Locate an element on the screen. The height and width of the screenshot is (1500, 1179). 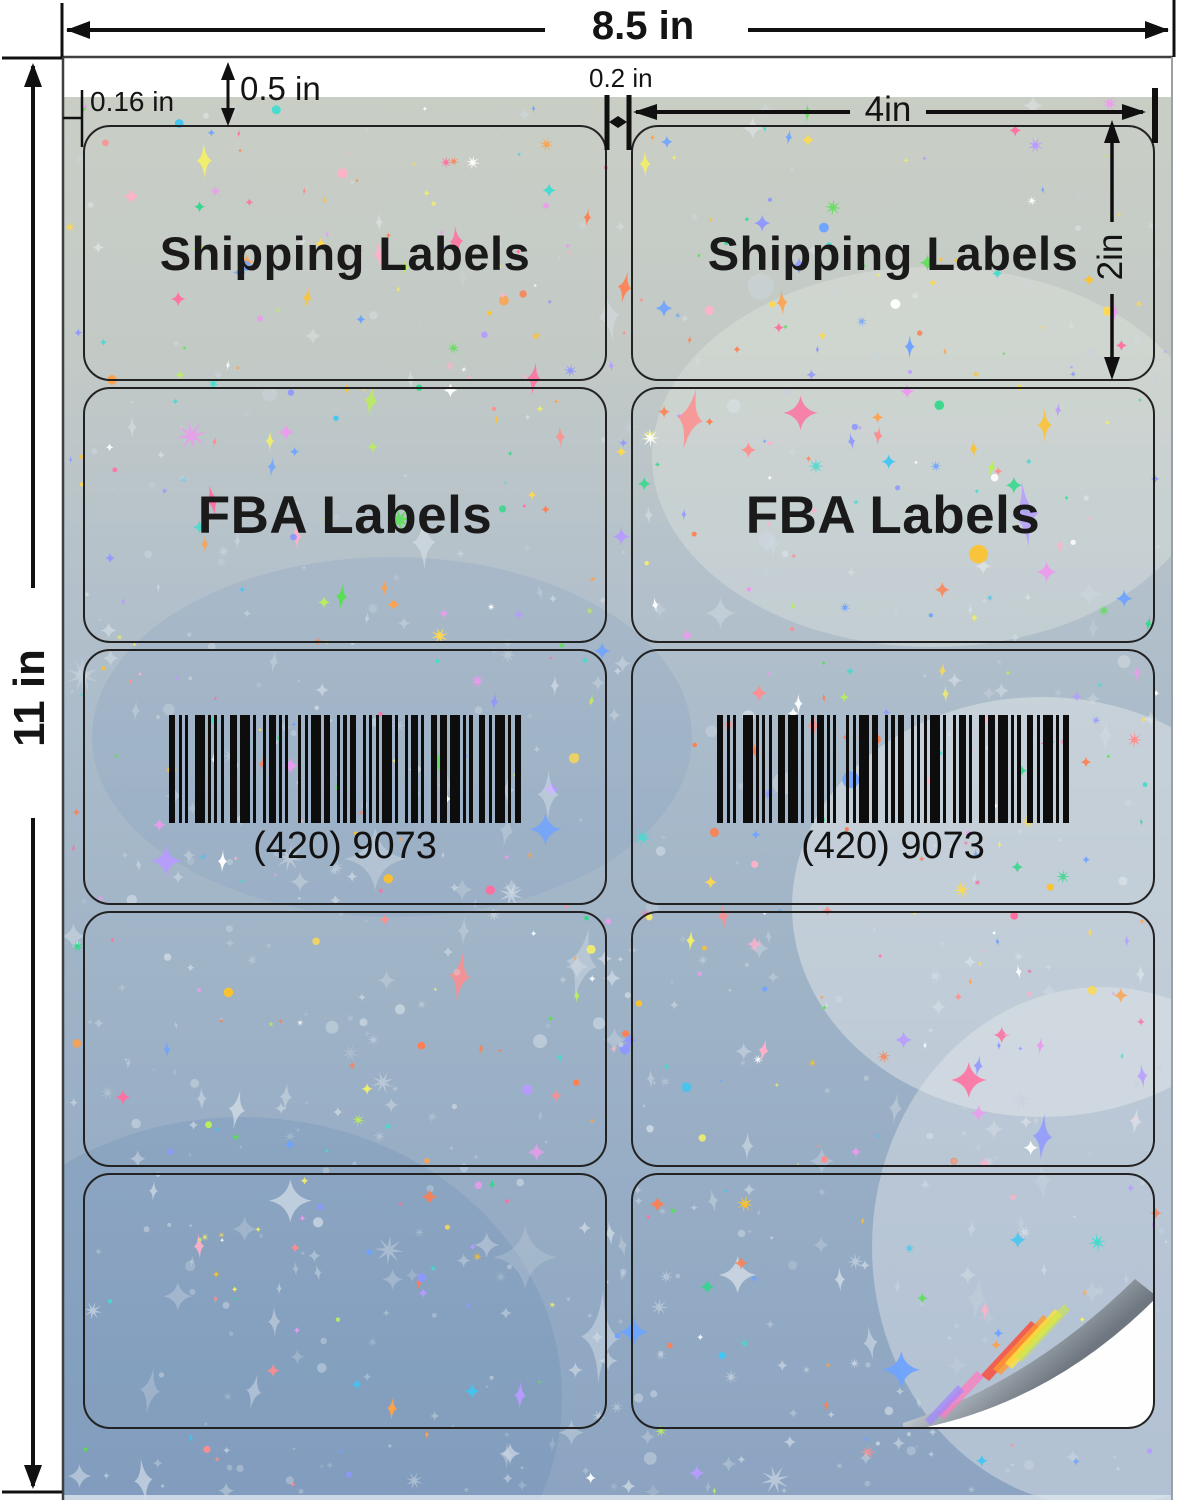
dark-patch is located at coordinates (312, 1308).